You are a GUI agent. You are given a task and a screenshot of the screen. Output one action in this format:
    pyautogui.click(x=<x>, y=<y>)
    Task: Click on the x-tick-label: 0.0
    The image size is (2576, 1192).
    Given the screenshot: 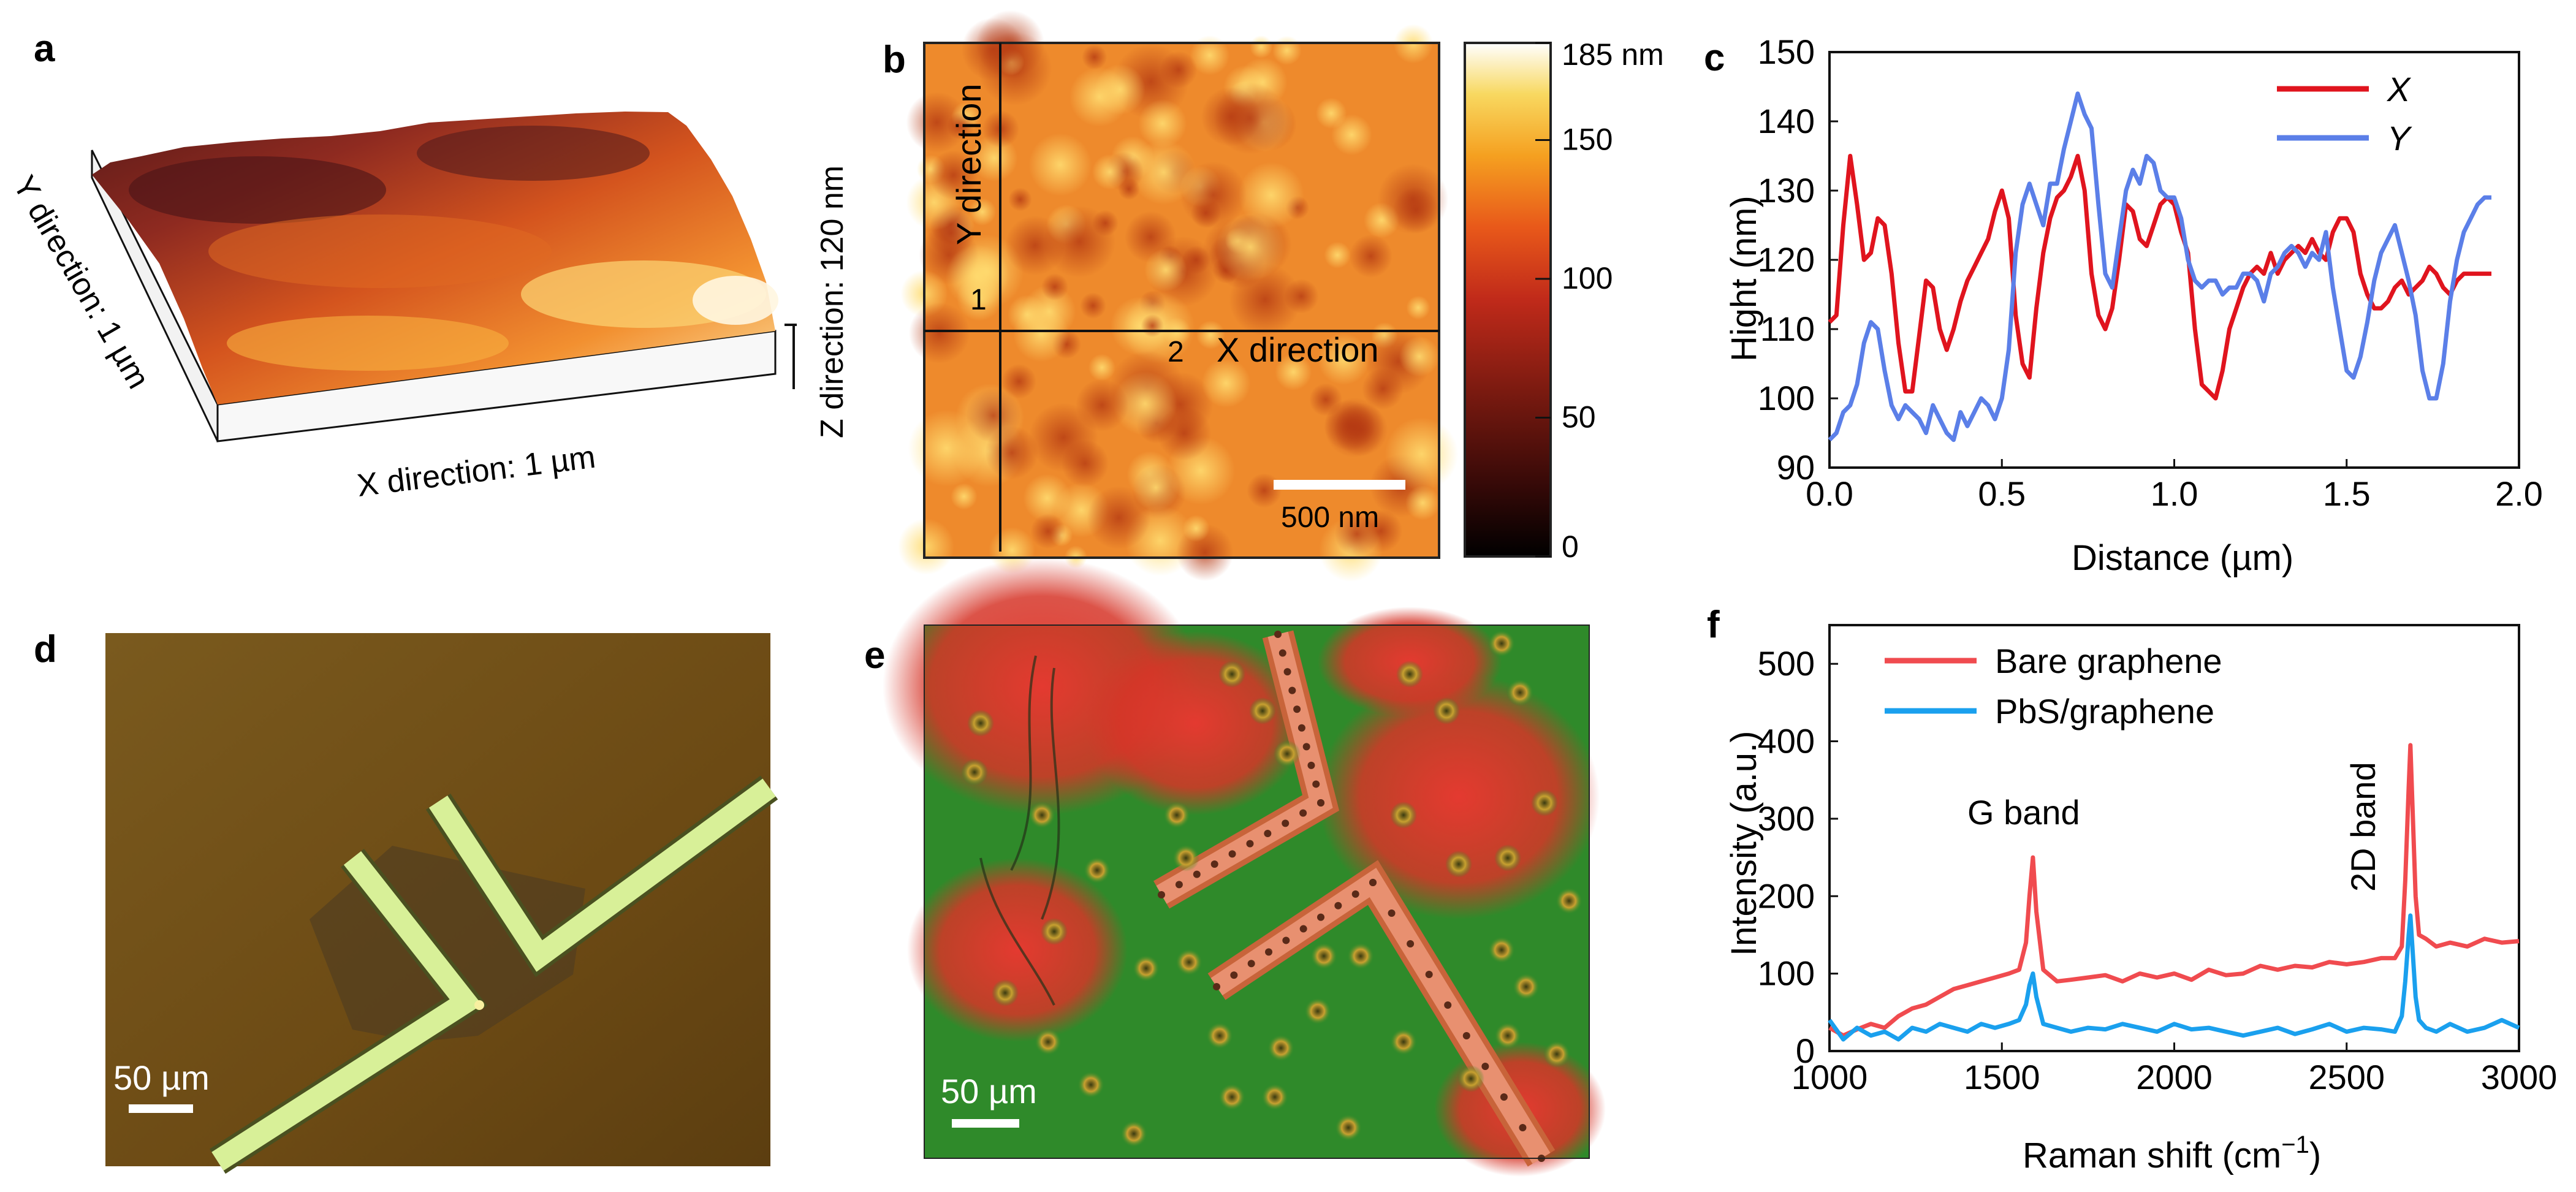 What is the action you would take?
    pyautogui.click(x=1829, y=494)
    